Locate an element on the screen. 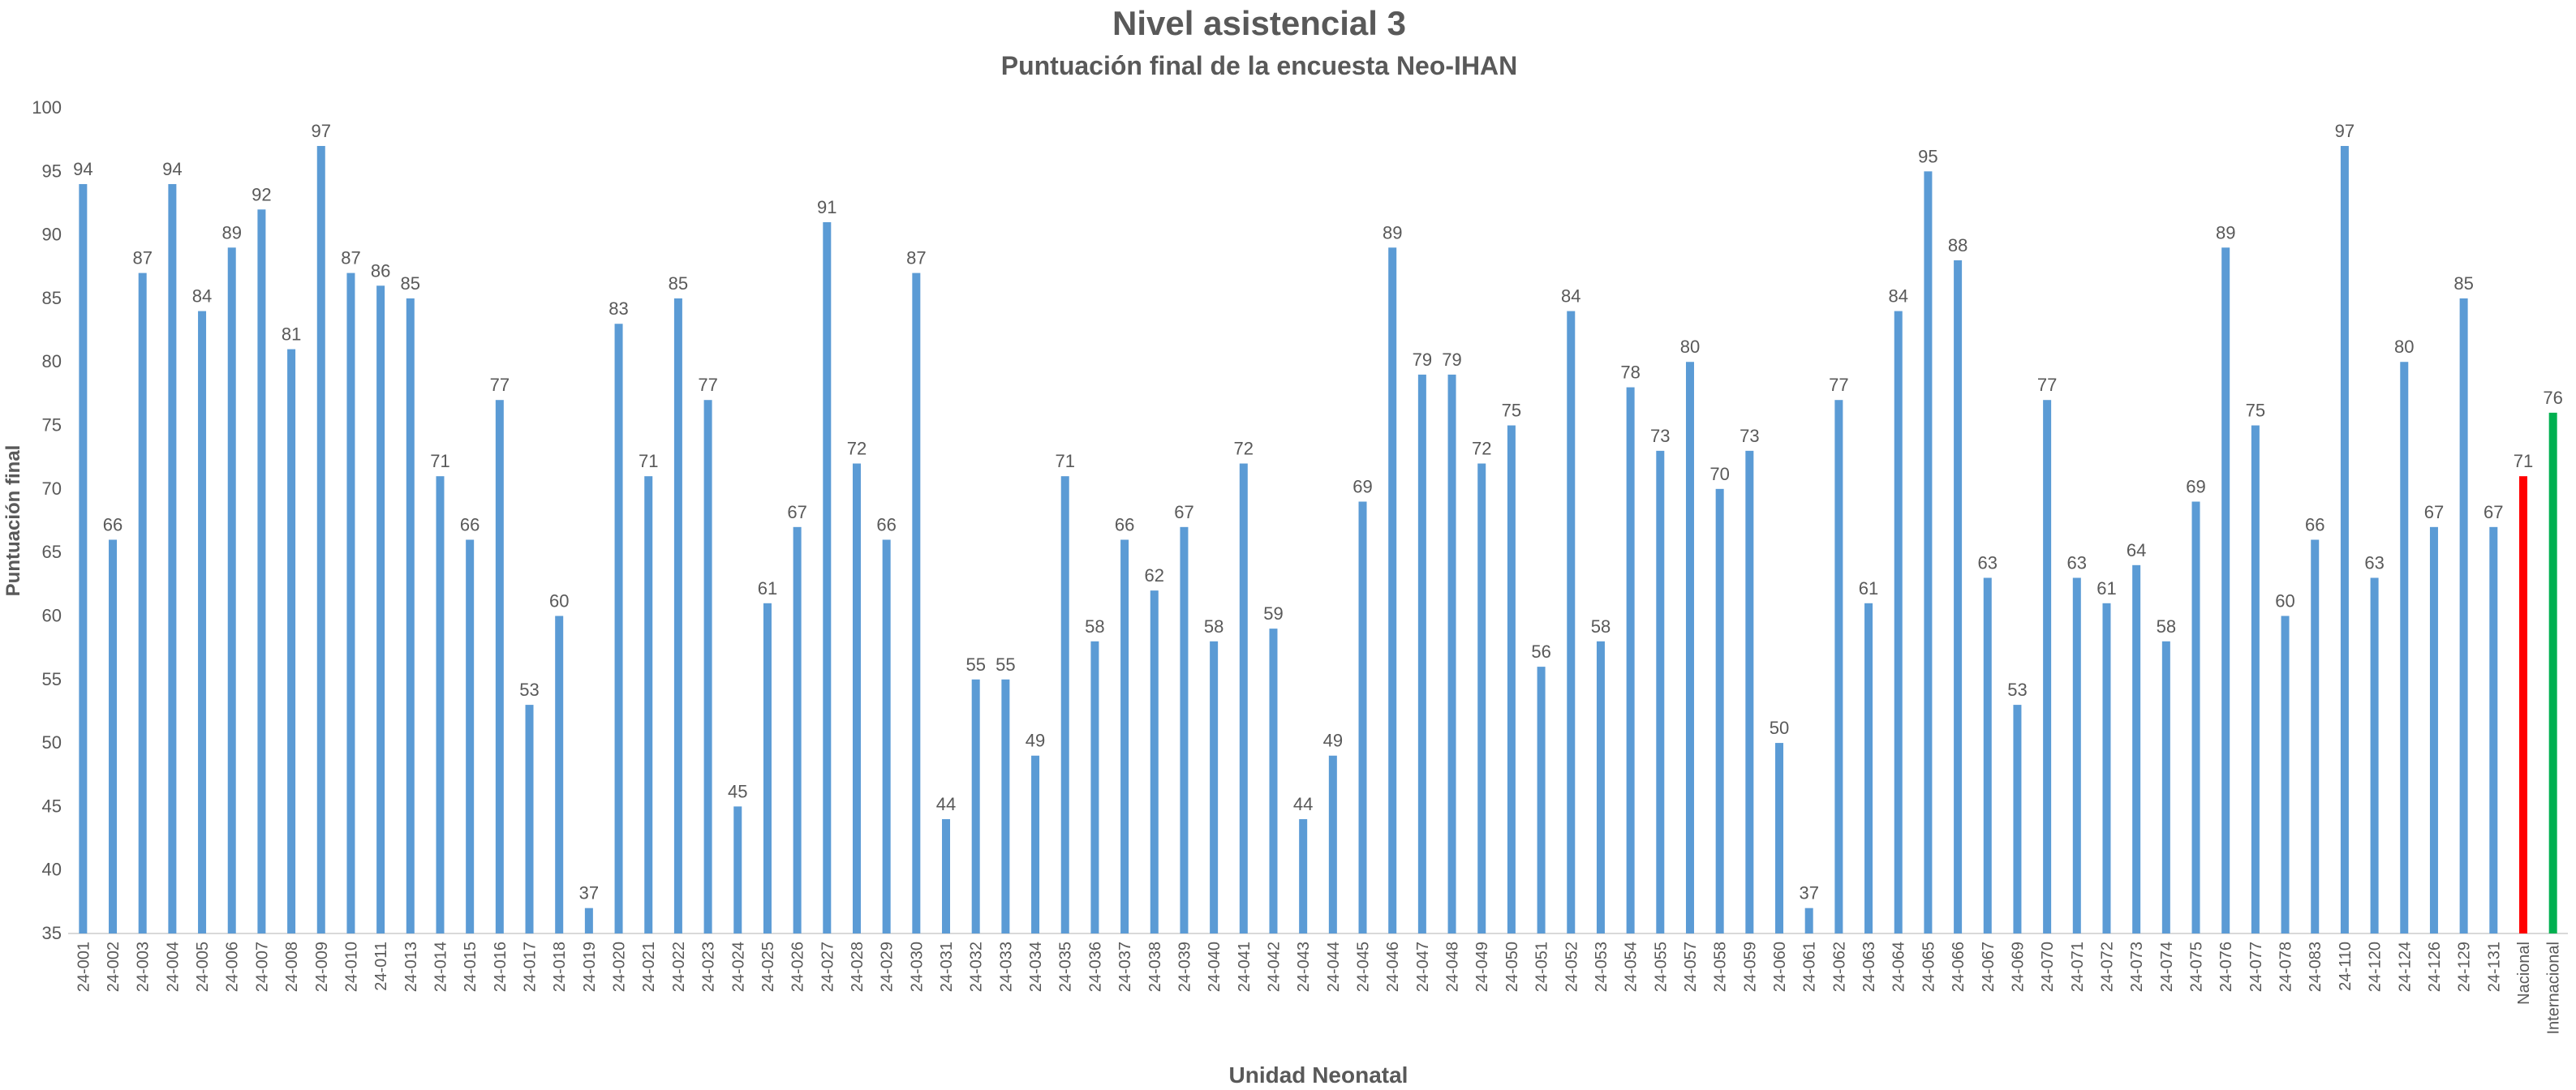 The width and height of the screenshot is (2576, 1090). x-tick-label: 24-124 is located at coordinates (2405, 967).